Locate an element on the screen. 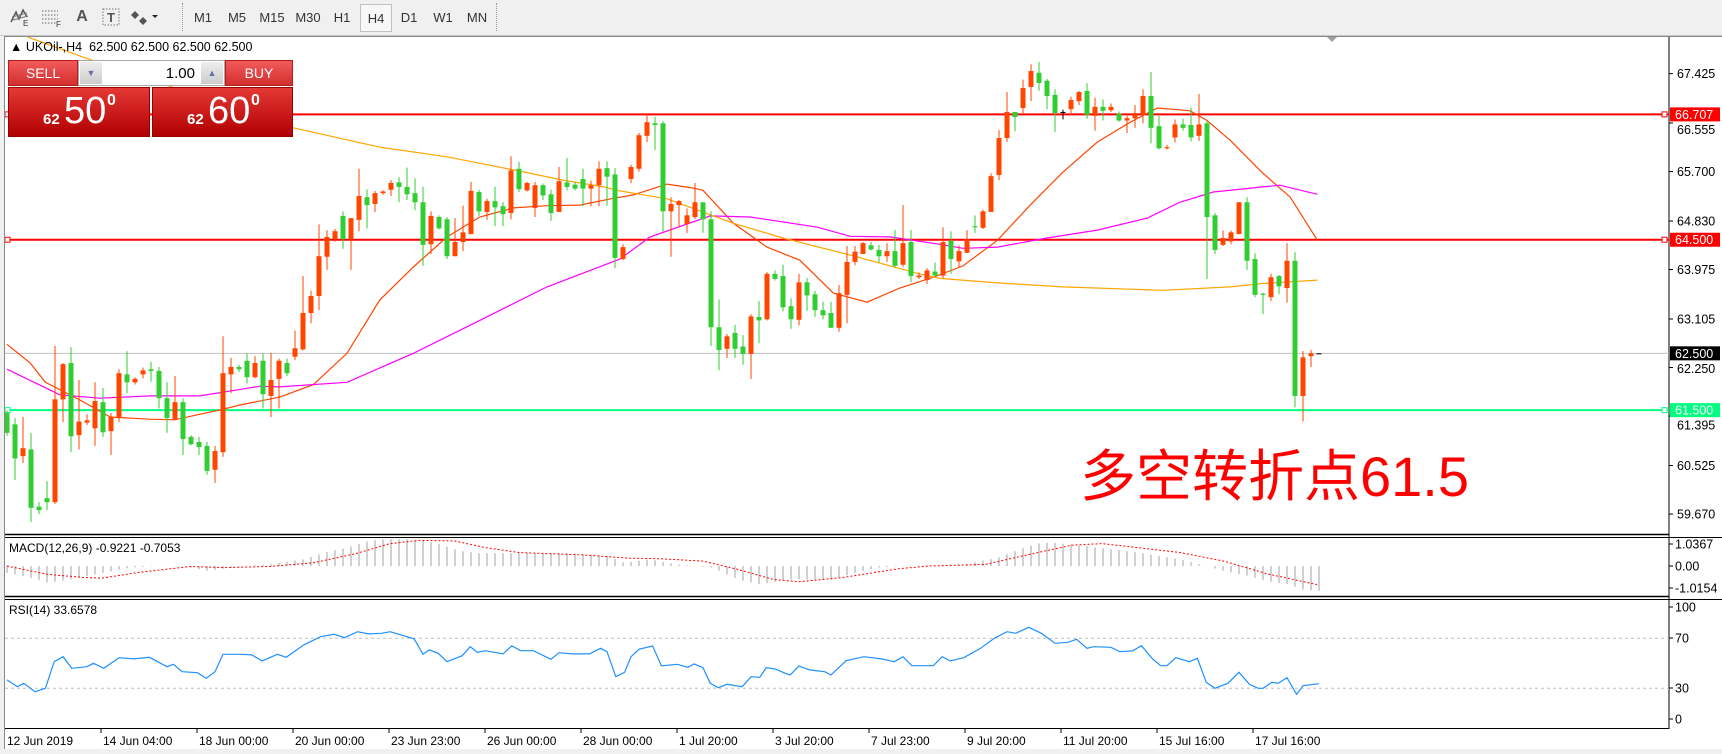  lot-increase-button: ▲ is located at coordinates (212, 73).